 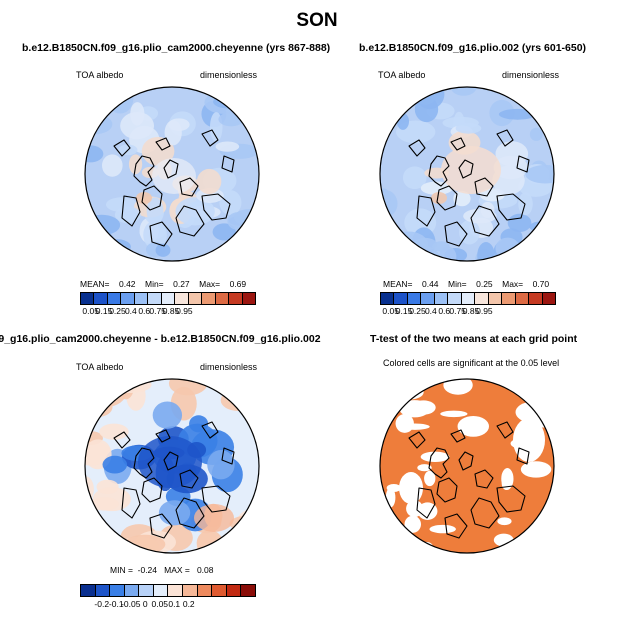 I want to click on panel2-colorbar, so click(x=468, y=298).